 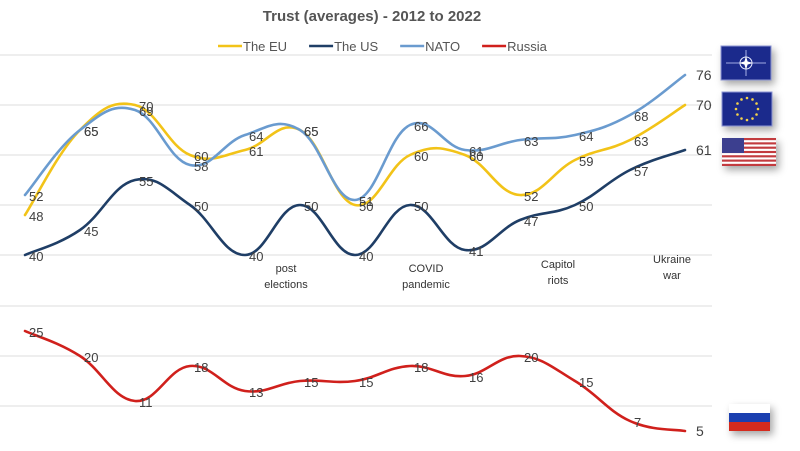 What do you see at coordinates (531, 141) in the screenshot?
I see `data-label-nato: 63` at bounding box center [531, 141].